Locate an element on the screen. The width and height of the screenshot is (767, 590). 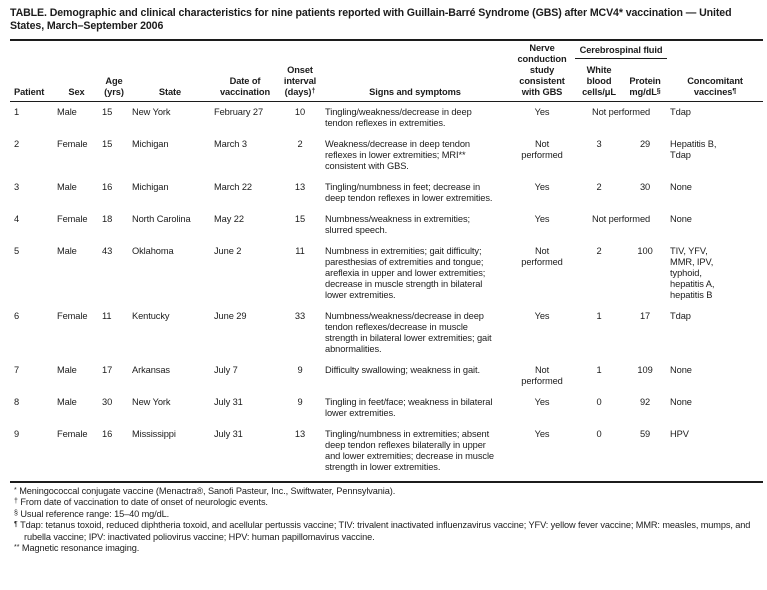
cell-patient: 2 is located at coordinates (17, 144).